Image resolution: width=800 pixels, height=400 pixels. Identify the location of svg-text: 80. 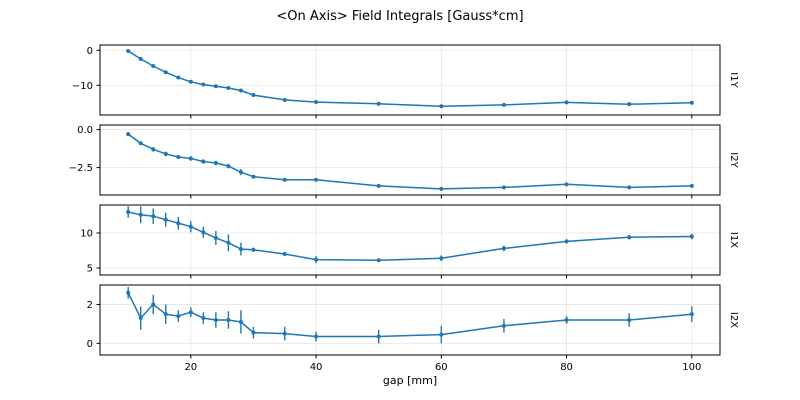
(566, 367).